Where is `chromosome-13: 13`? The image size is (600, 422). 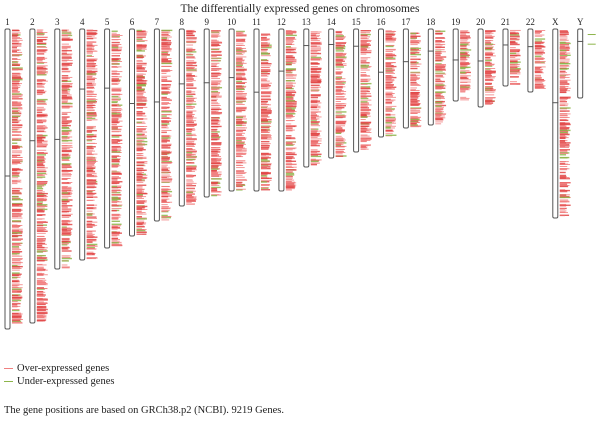 chromosome-13: 13 is located at coordinates (312, 92).